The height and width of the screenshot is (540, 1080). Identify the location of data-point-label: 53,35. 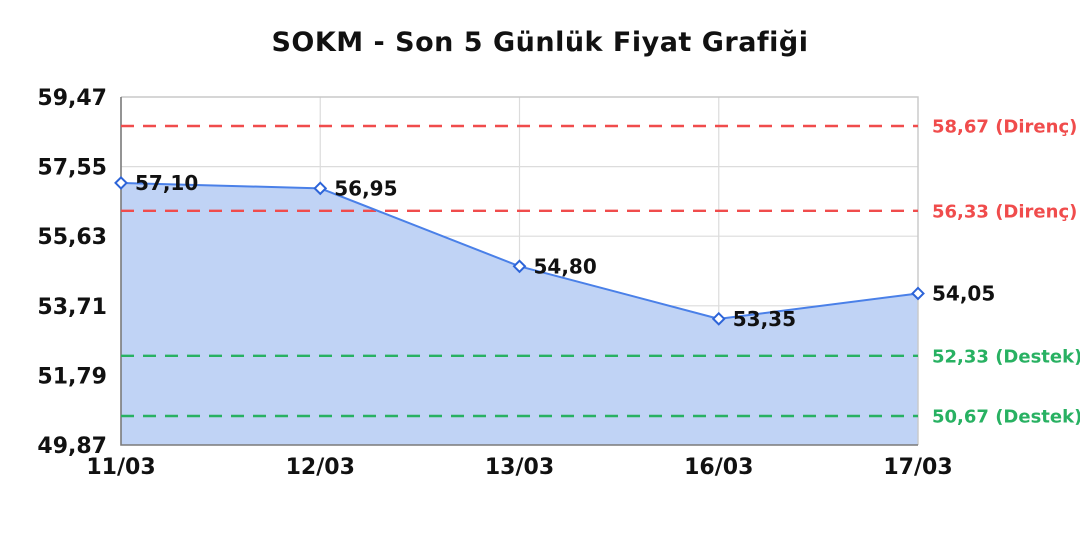
(764, 319).